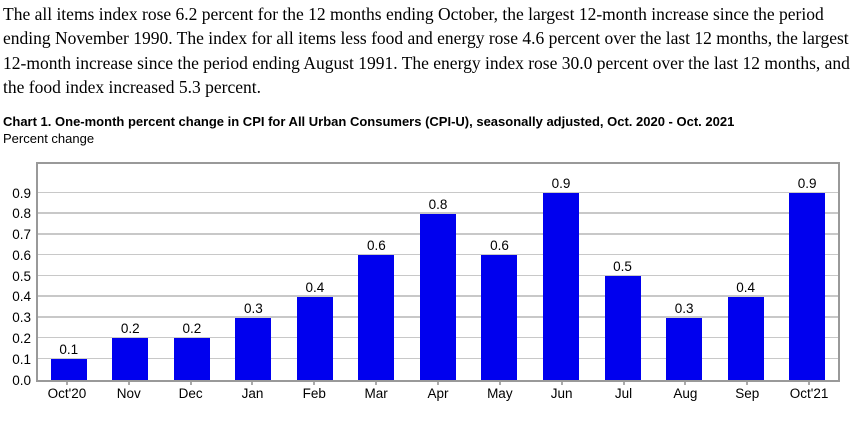 This screenshot has height=429, width=858. Describe the element at coordinates (437, 296) in the screenshot. I see `bar-Apr` at that location.